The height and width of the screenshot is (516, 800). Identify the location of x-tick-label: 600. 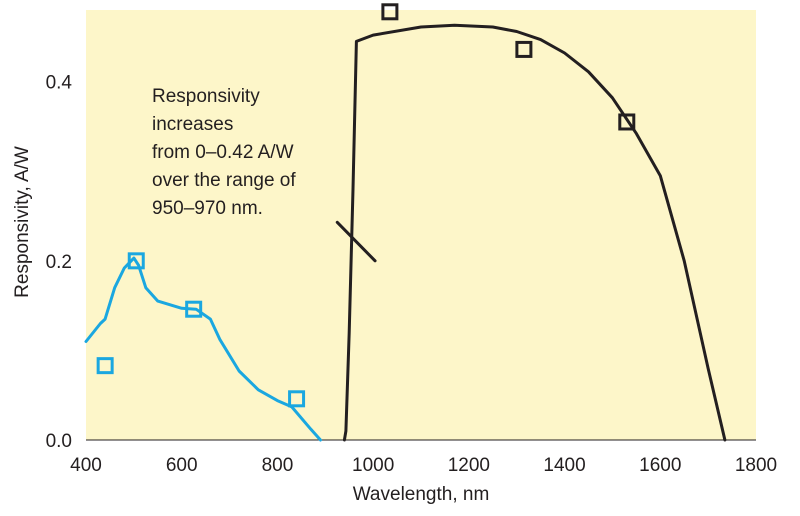
(182, 465).